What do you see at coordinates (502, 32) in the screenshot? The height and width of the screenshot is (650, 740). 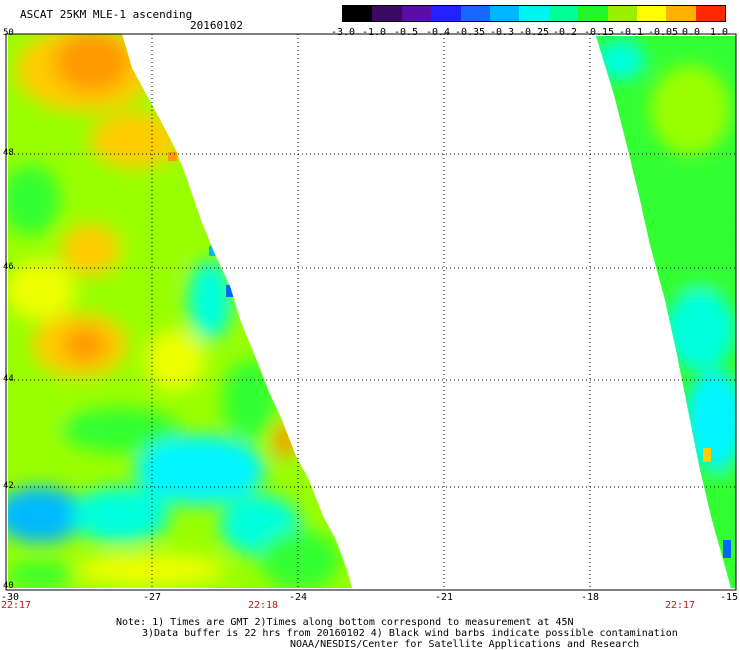 I see `color-scale-label: -0.3` at bounding box center [502, 32].